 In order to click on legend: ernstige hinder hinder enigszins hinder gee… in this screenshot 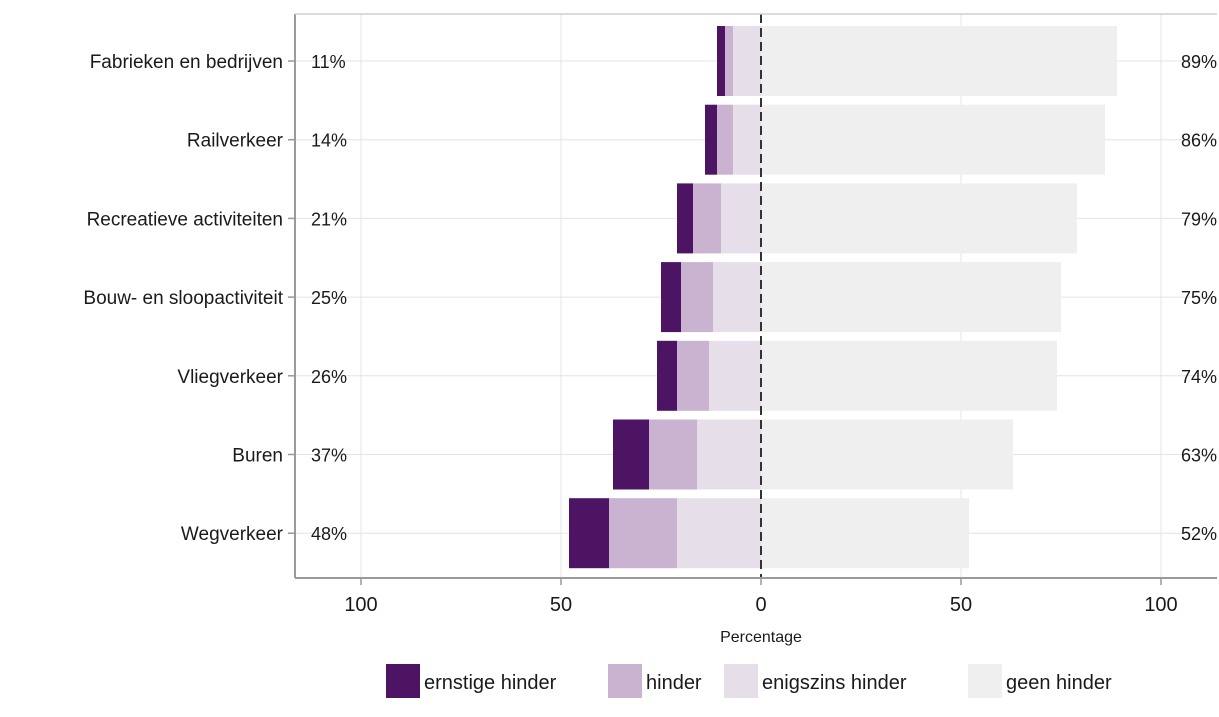, I will do `click(749, 681)`.